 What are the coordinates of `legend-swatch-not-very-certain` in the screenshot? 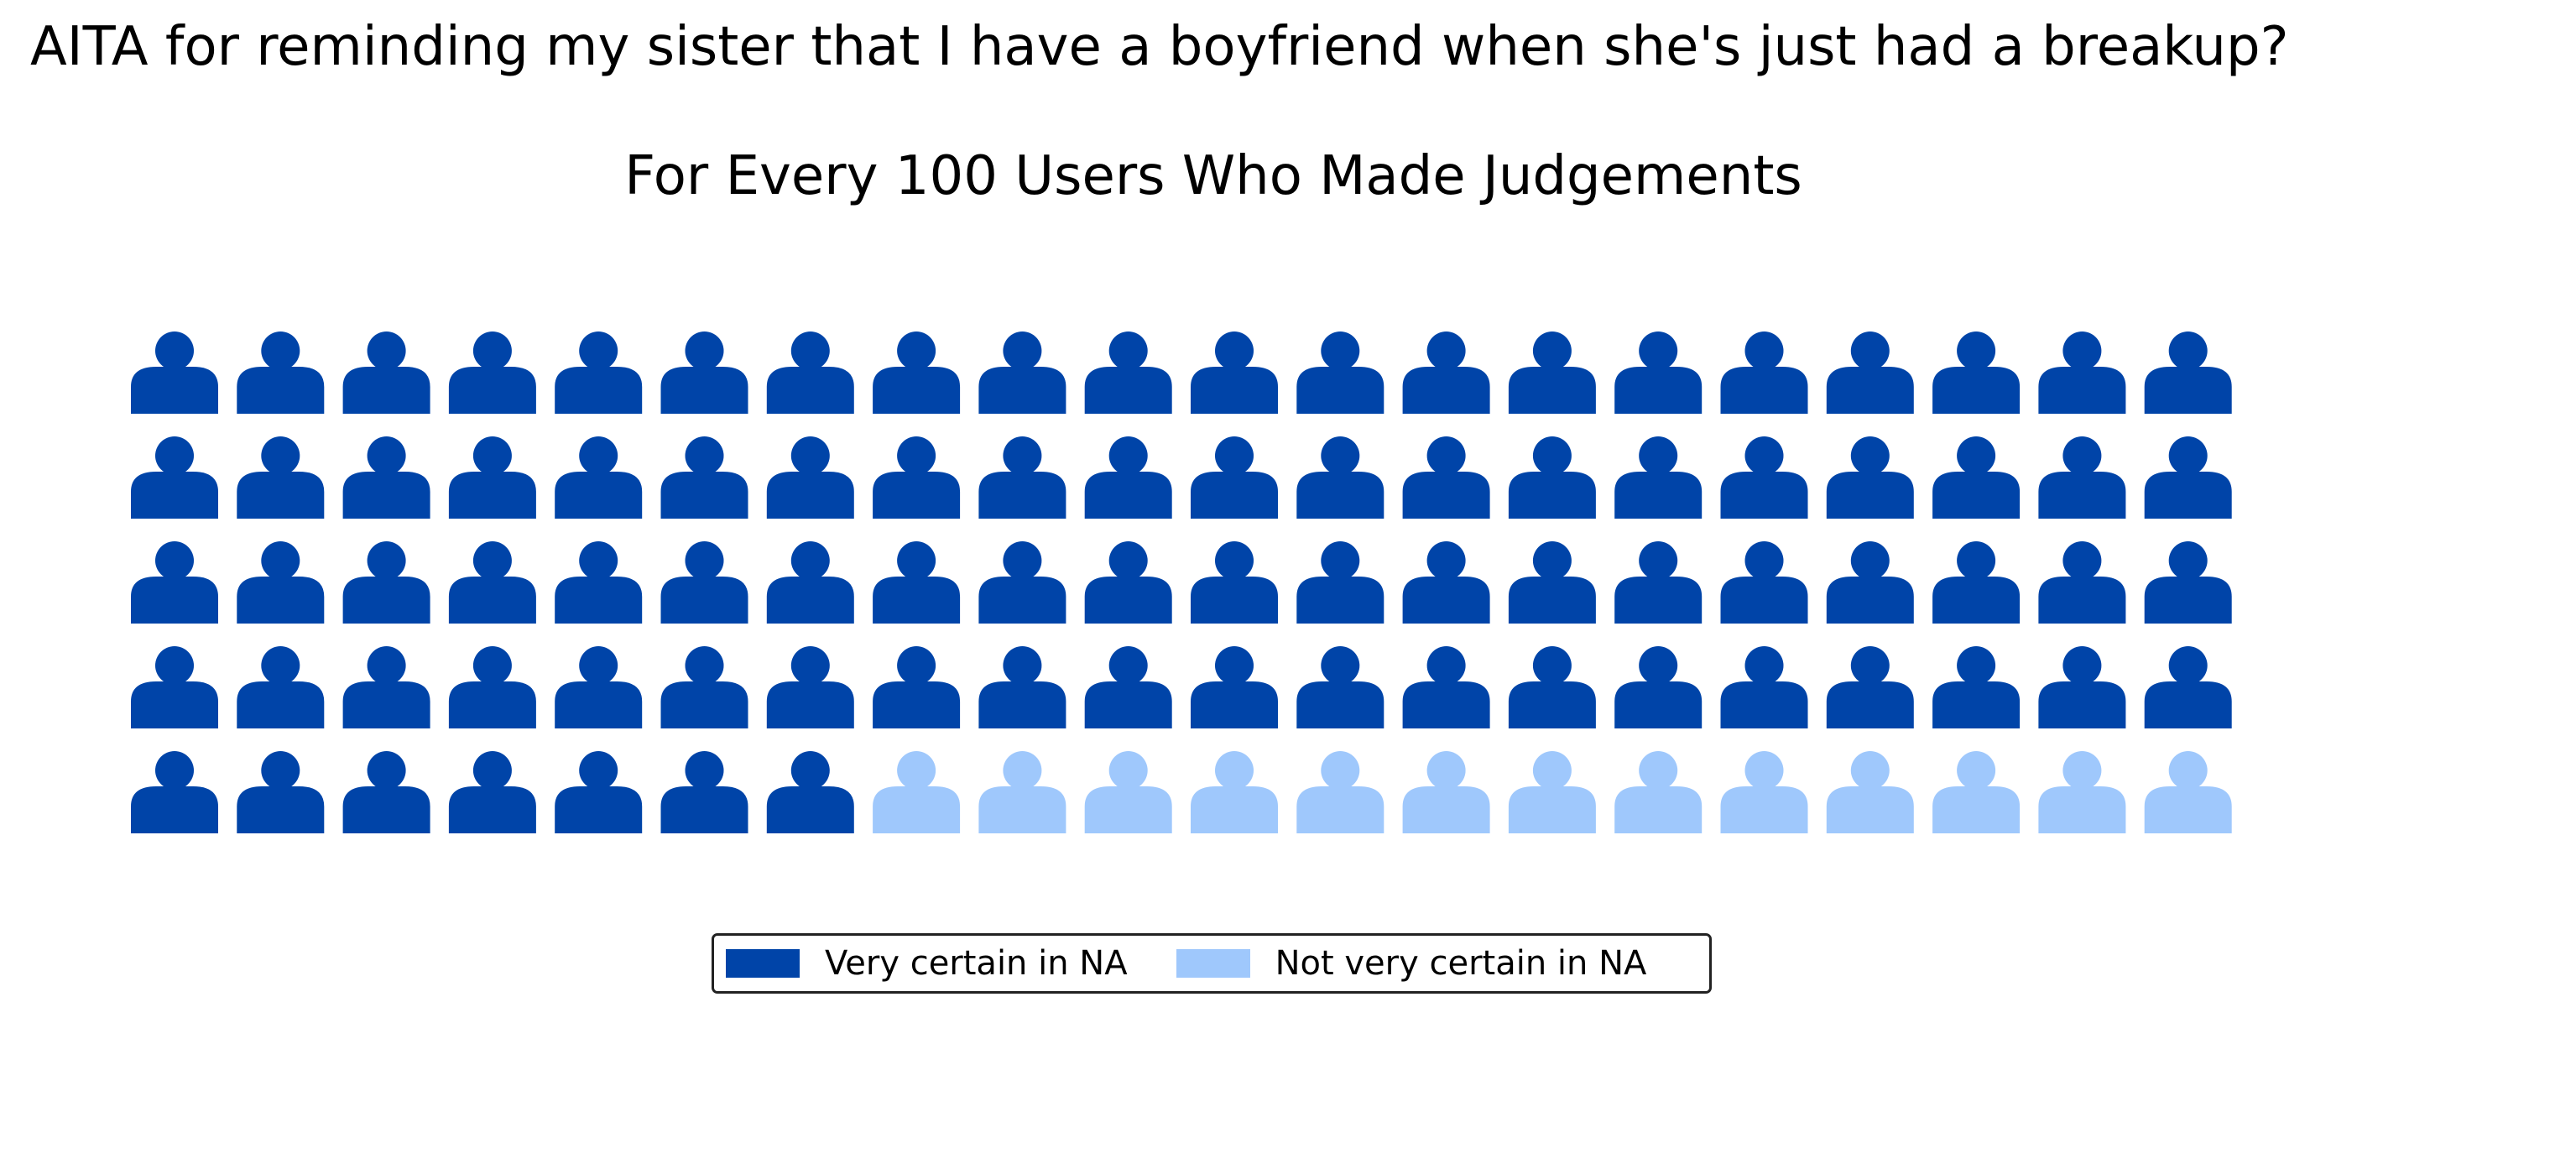 It's located at (1213, 963).